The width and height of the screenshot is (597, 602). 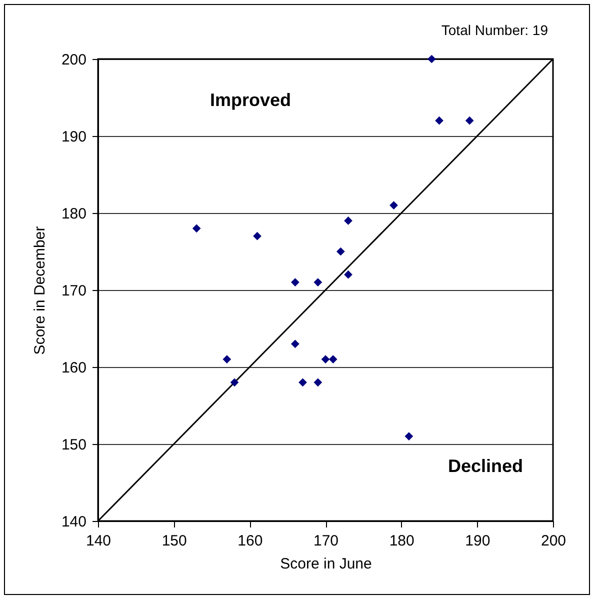 I want to click on y-axis-title: Score in December, so click(x=39, y=290).